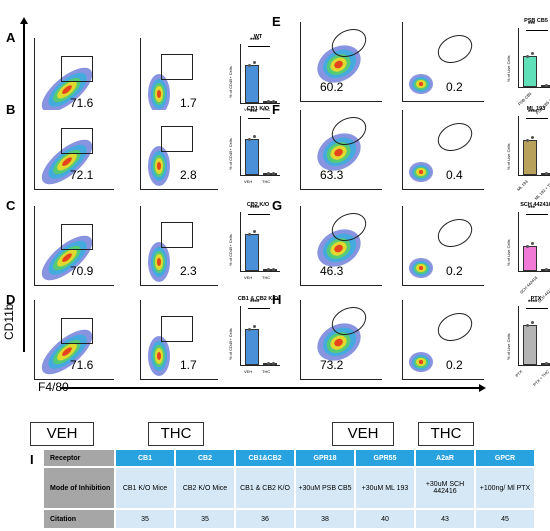  What do you see at coordinates (9, 321) in the screenshot?
I see `y-axis-label: CD11b` at bounding box center [9, 321].